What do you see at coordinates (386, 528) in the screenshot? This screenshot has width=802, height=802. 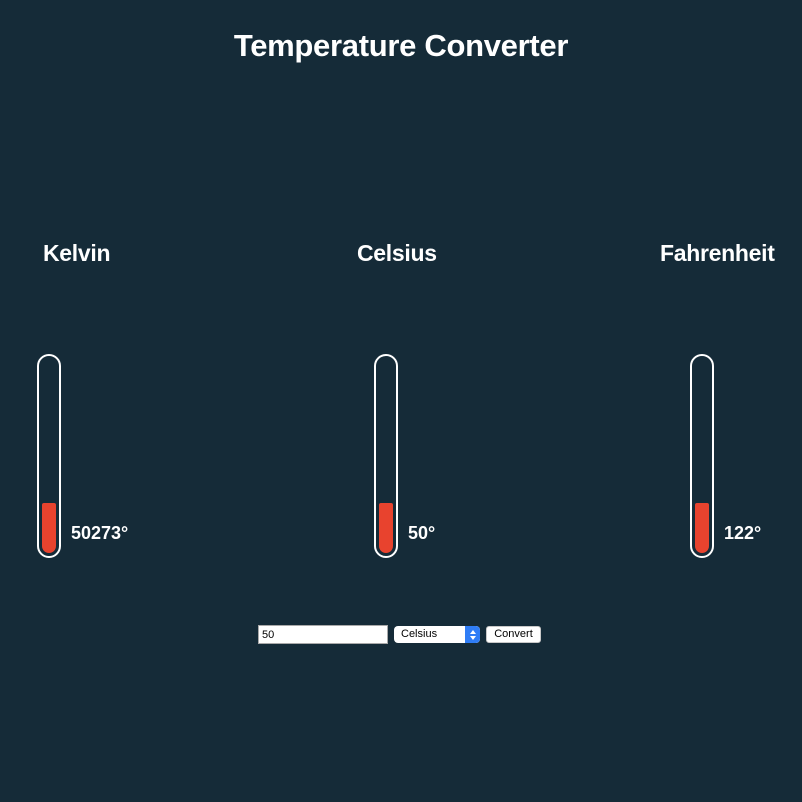 I see `celsius-mercury-fill` at bounding box center [386, 528].